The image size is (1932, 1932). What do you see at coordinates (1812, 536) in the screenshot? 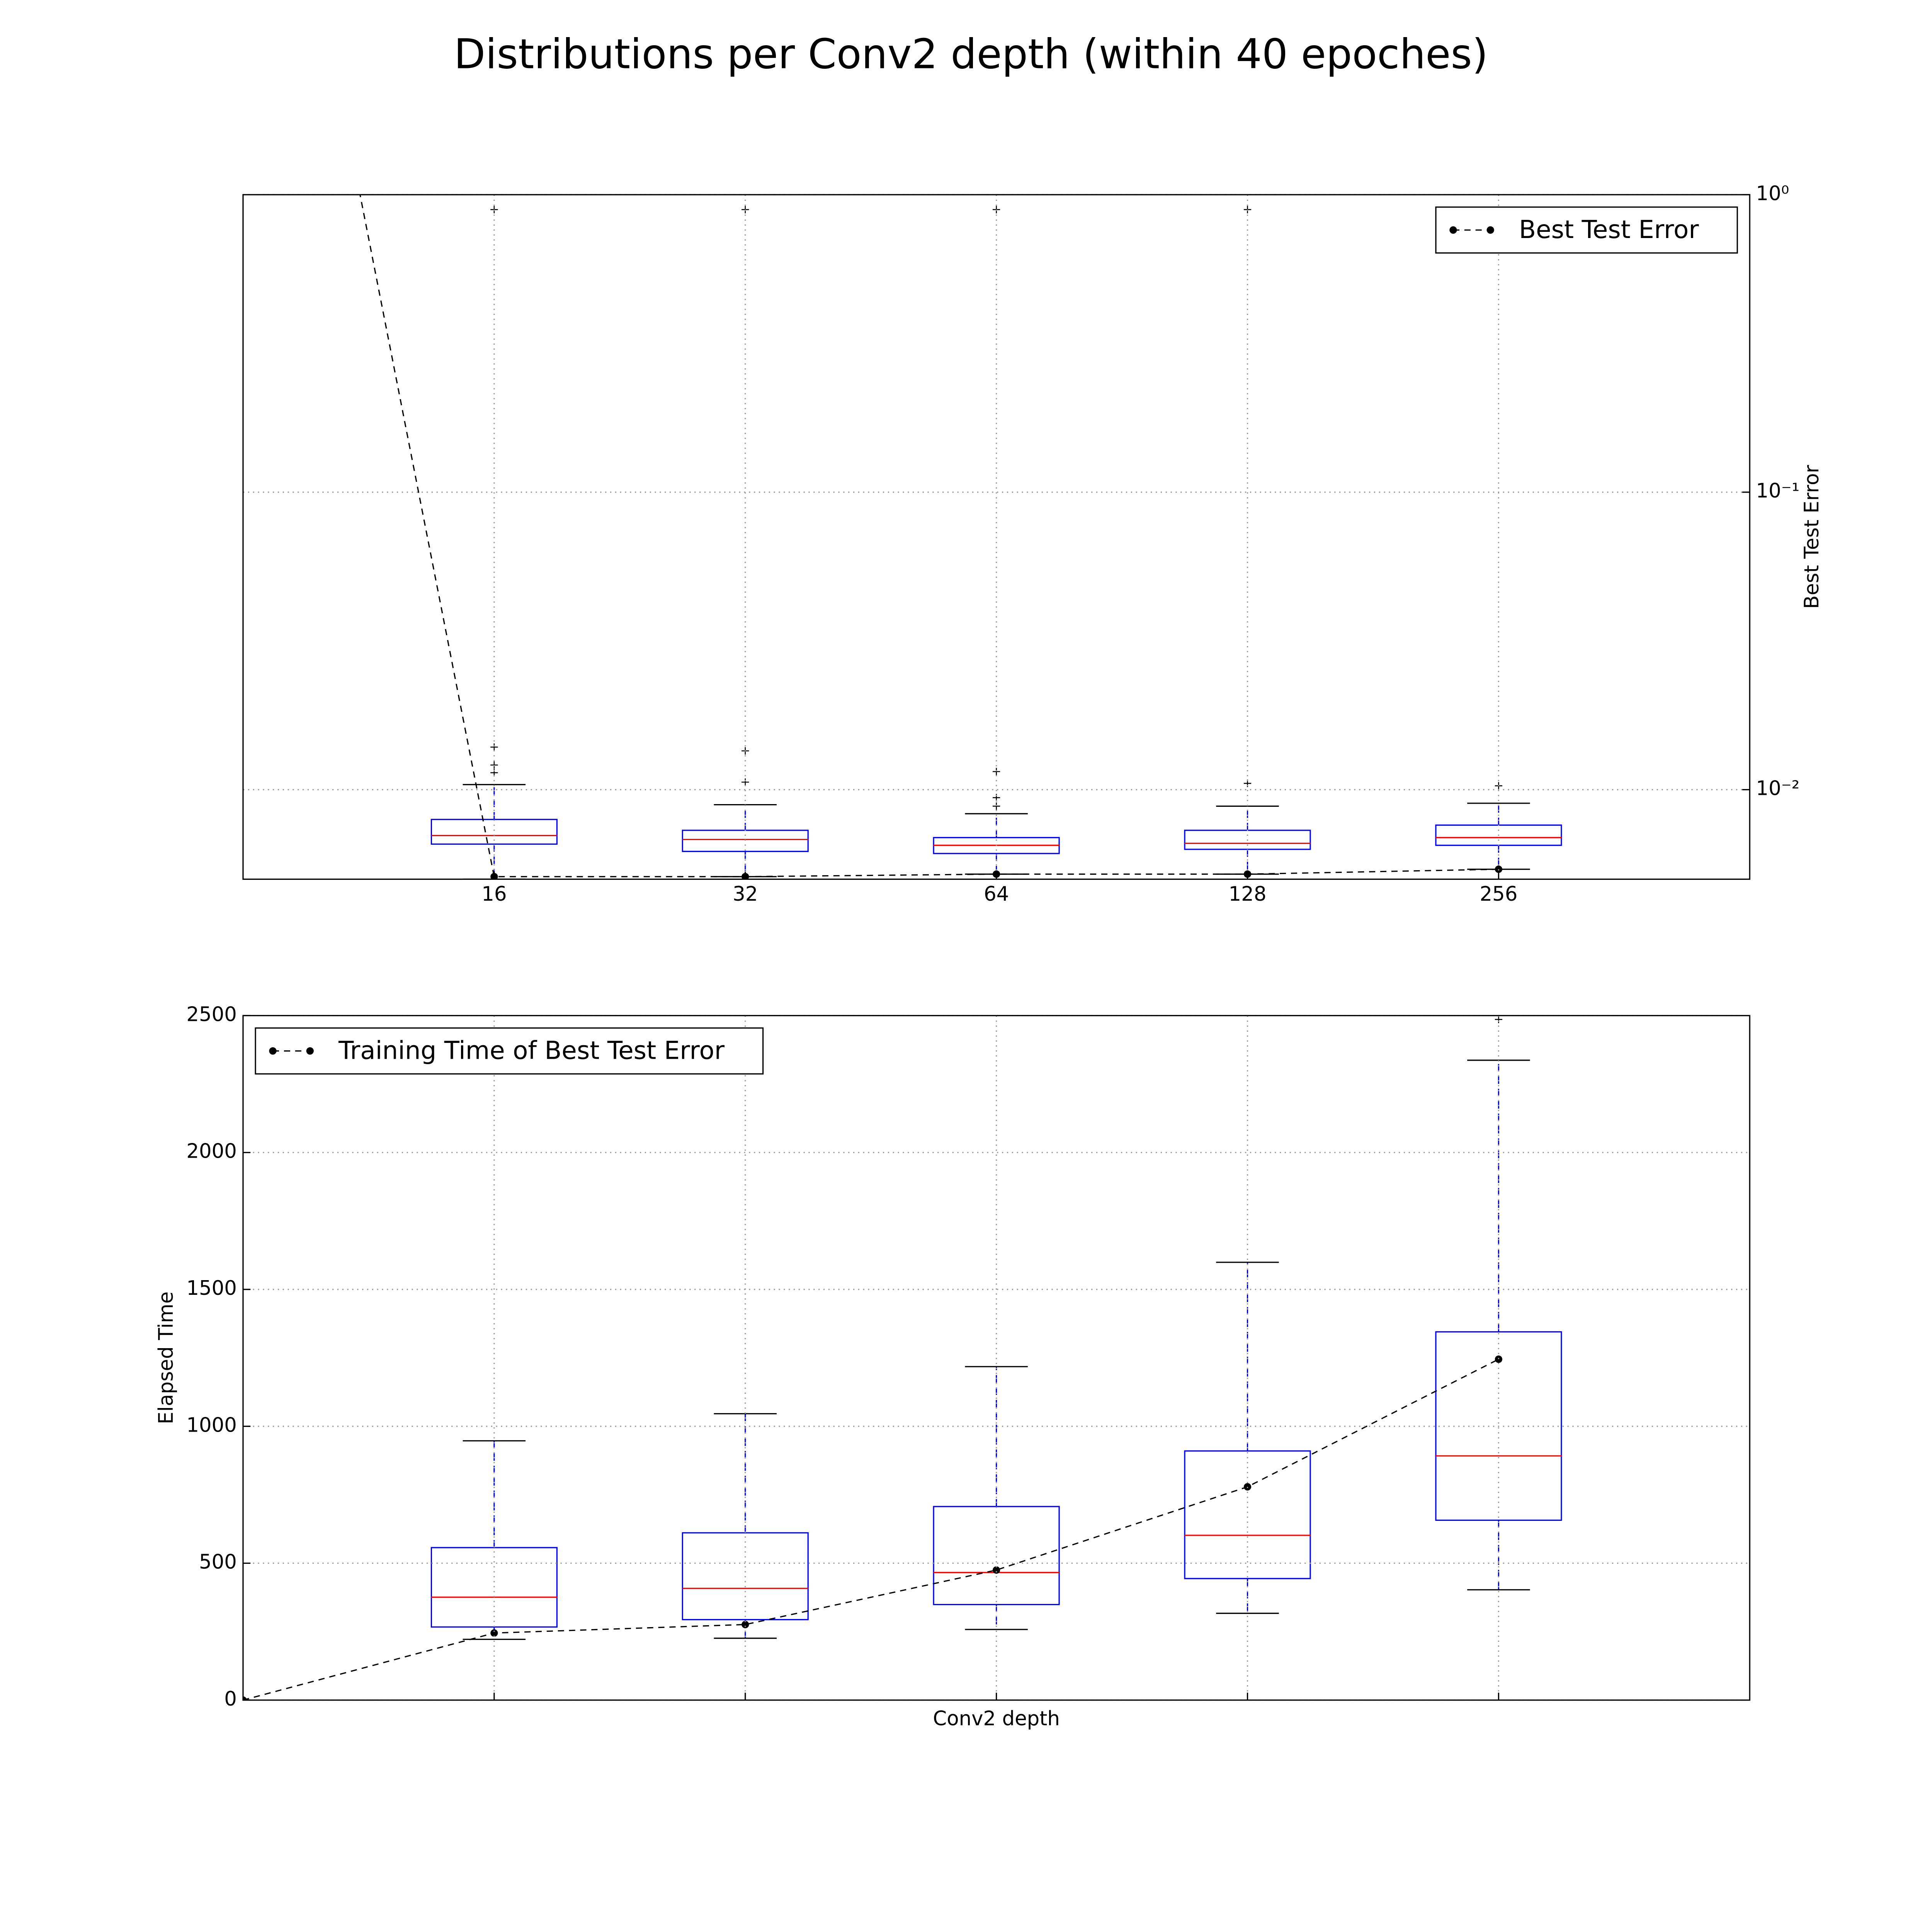
I see `y-axis-label: Best Test Error` at bounding box center [1812, 536].